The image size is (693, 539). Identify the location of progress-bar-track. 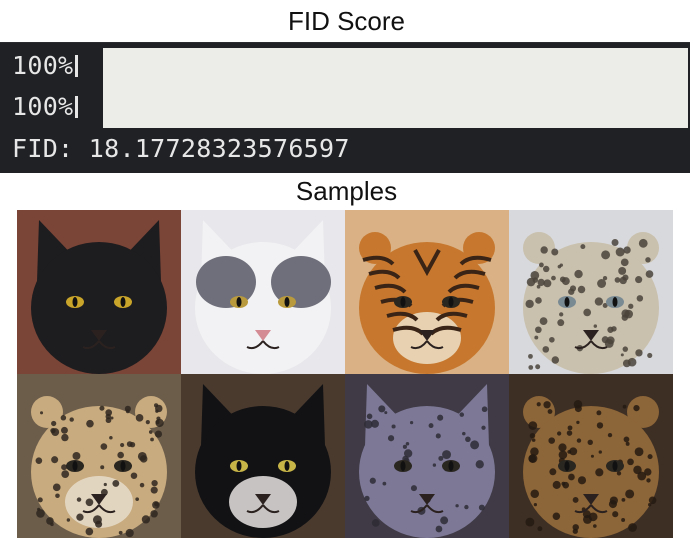
(395, 88).